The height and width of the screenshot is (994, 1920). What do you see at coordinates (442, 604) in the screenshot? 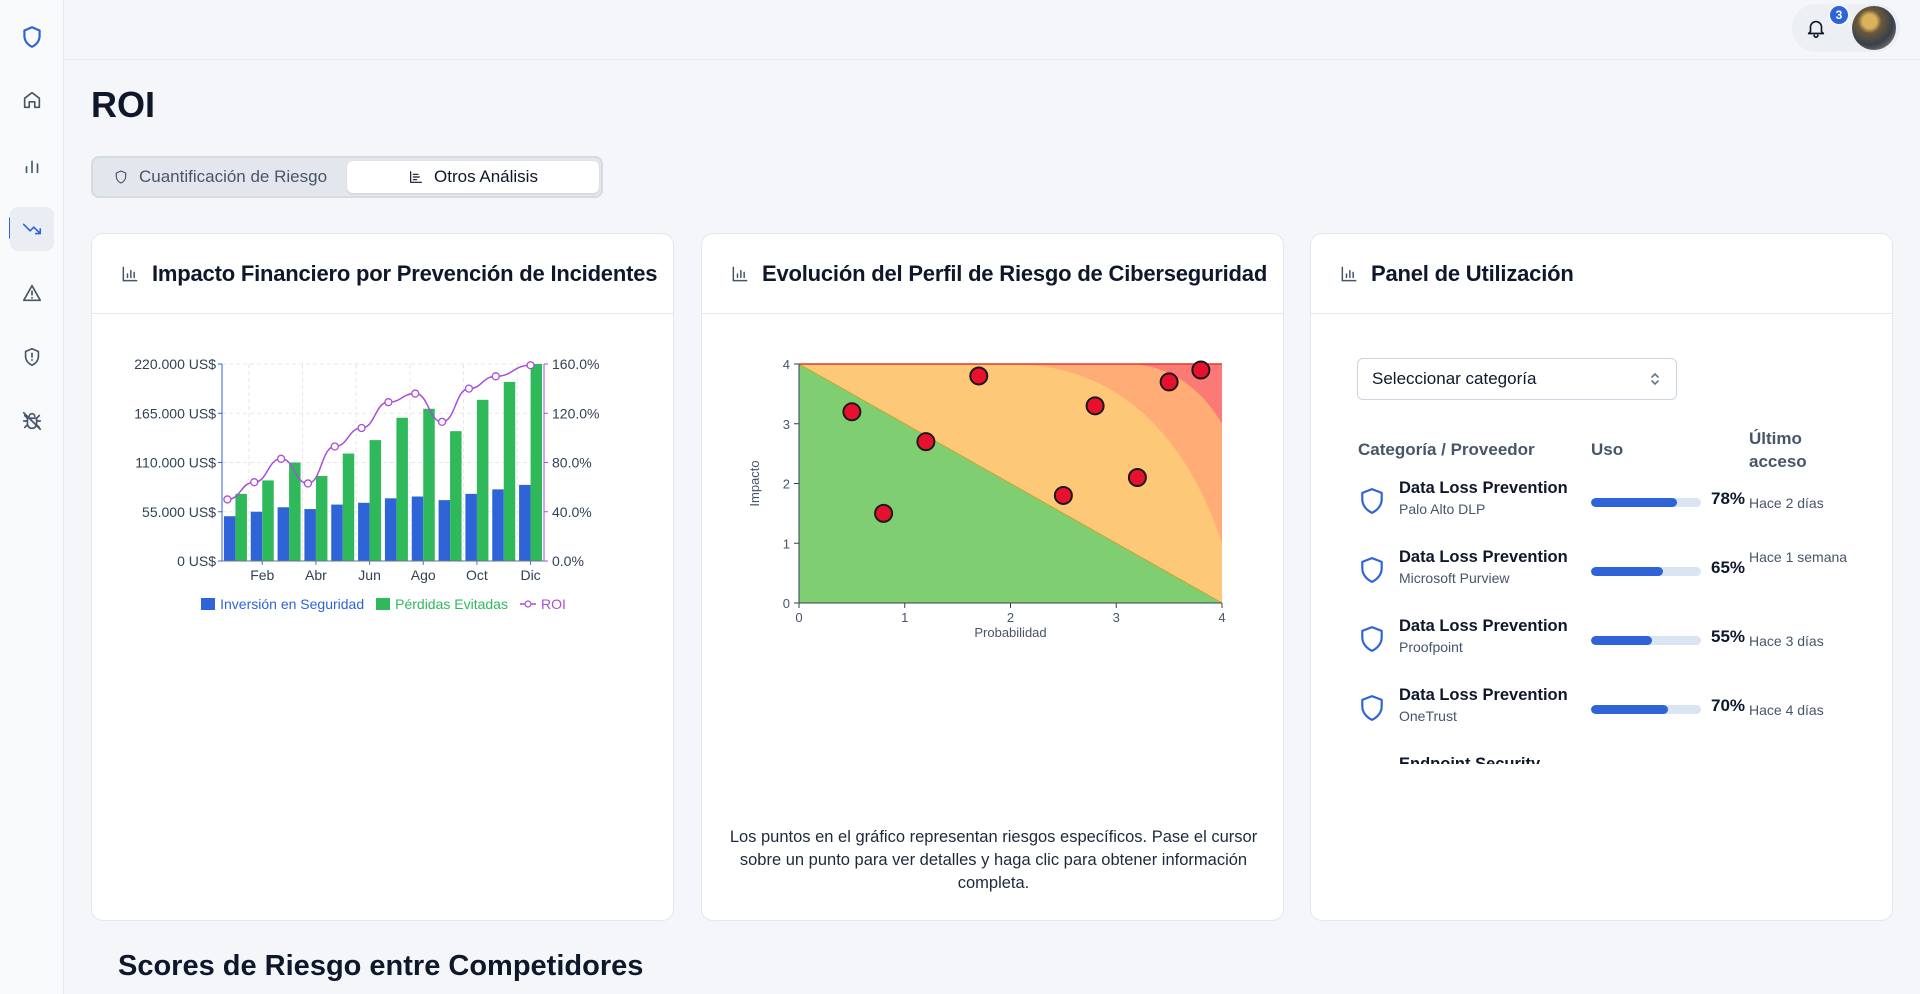
I see `legend-item-avoided-losses: Pérdidas Evitadas` at bounding box center [442, 604].